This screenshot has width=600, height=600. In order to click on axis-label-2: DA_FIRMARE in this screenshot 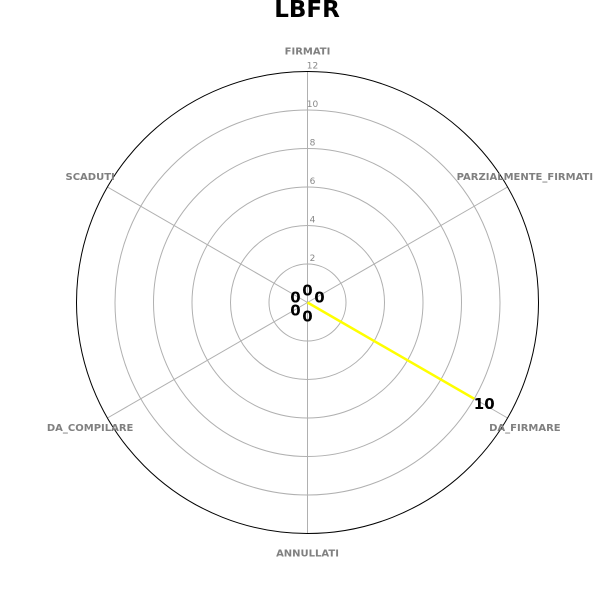, I will do `click(525, 428)`.